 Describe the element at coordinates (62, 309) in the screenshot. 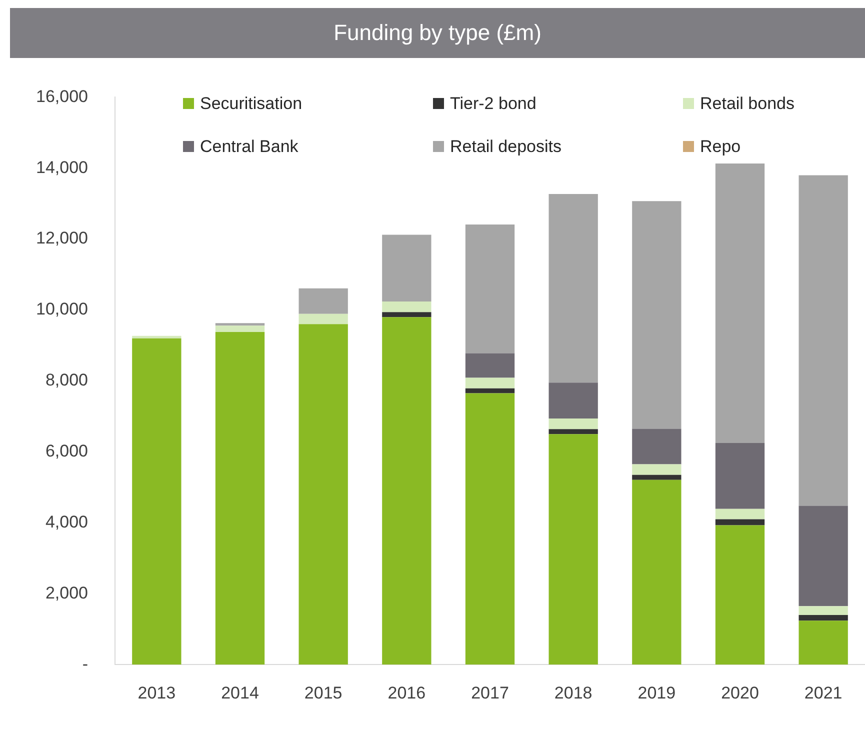

I see `y-tick-label: 10,000` at that location.